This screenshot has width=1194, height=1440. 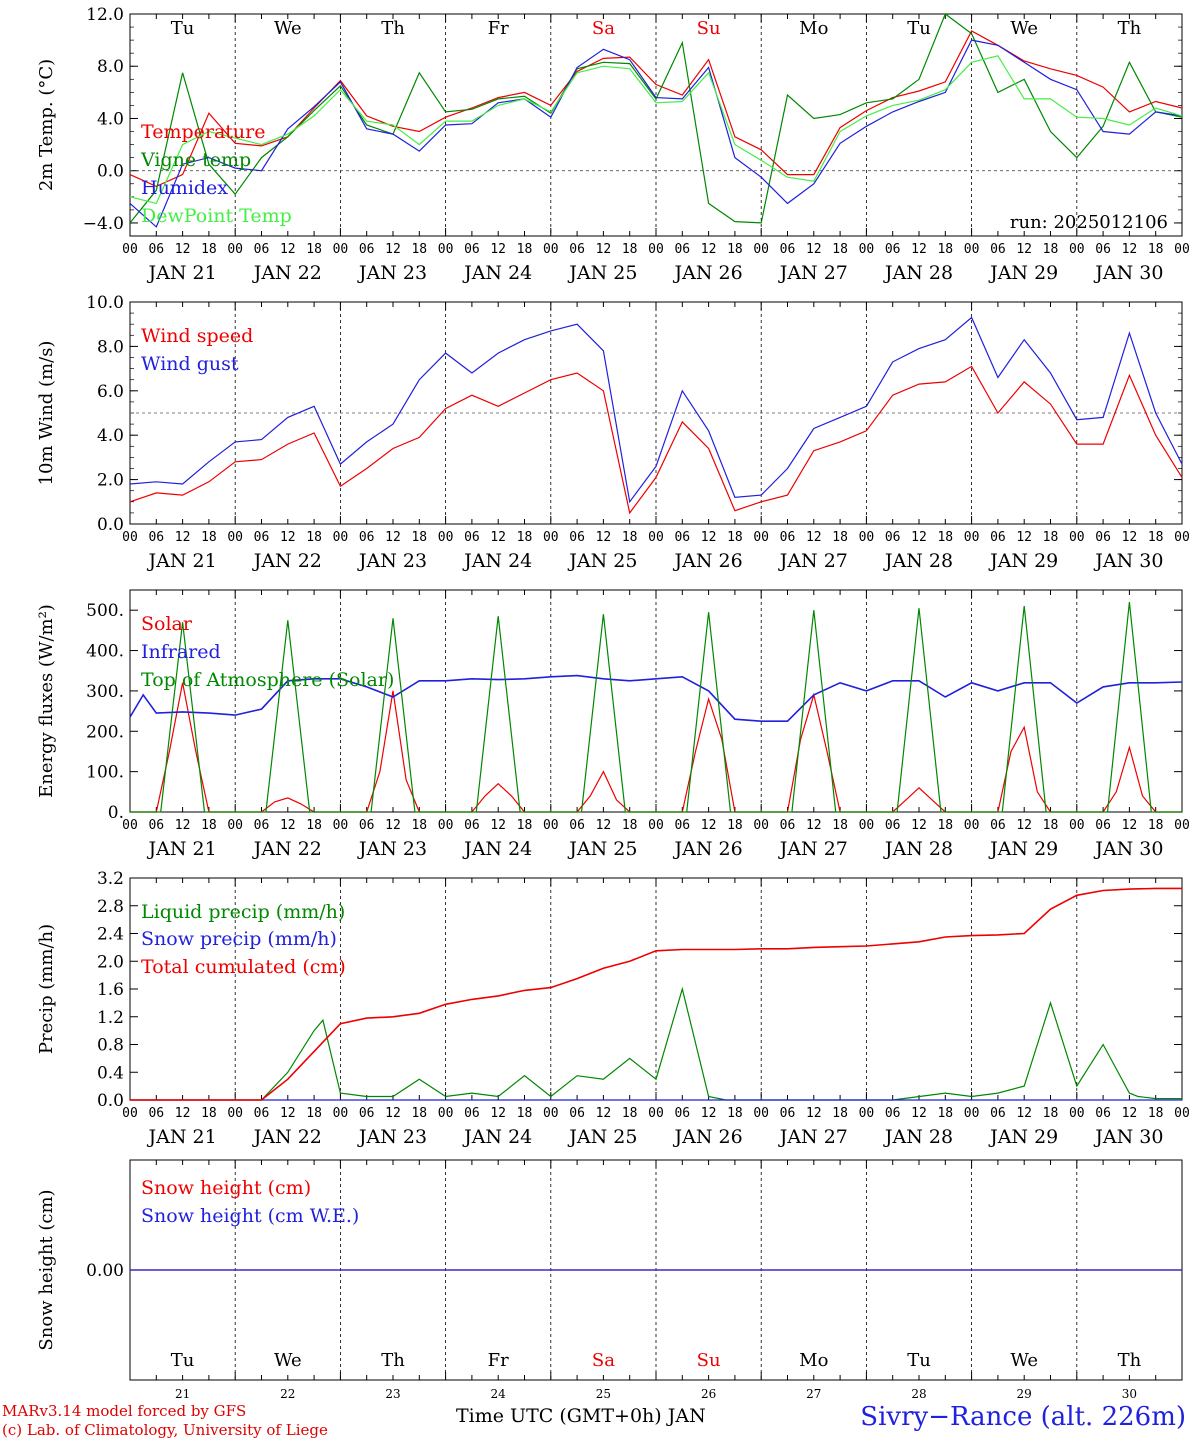 What do you see at coordinates (708, 1137) in the screenshot?
I see `date-label: JAN 26` at bounding box center [708, 1137].